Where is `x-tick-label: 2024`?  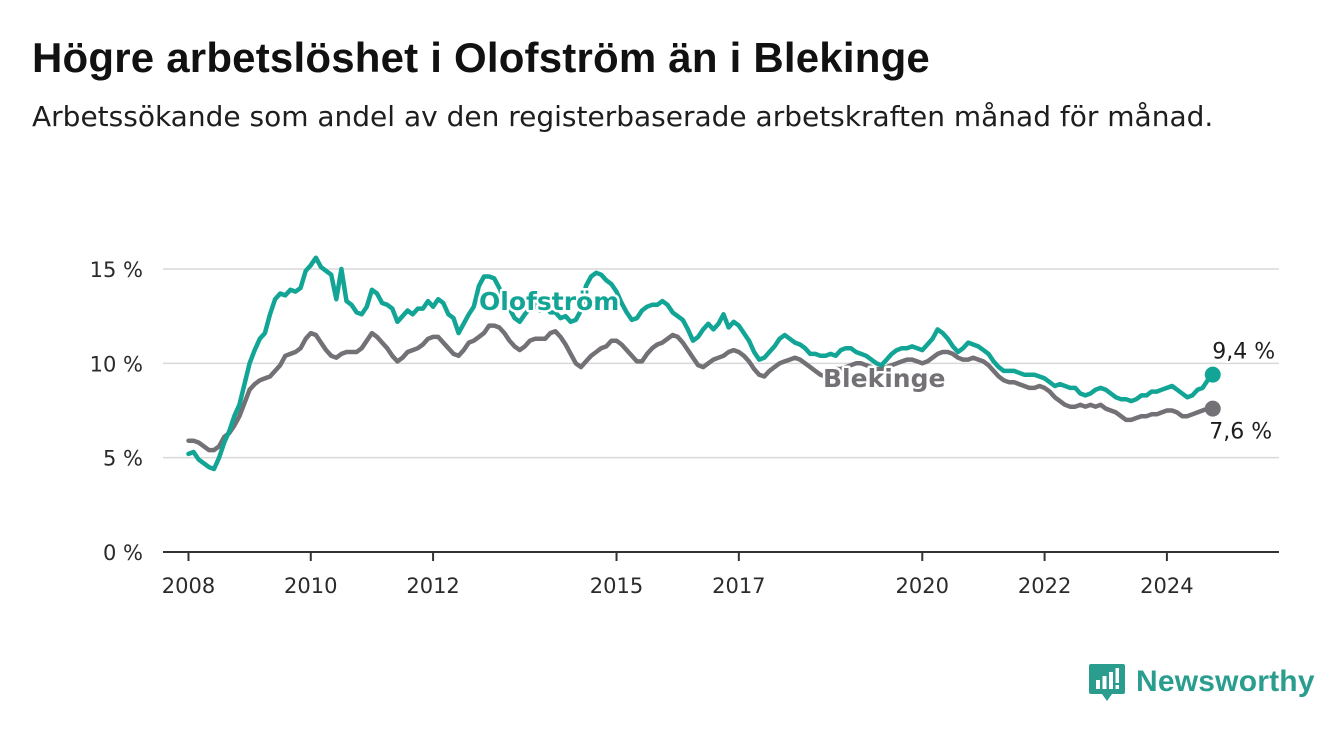
x-tick-label: 2024 is located at coordinates (1166, 586).